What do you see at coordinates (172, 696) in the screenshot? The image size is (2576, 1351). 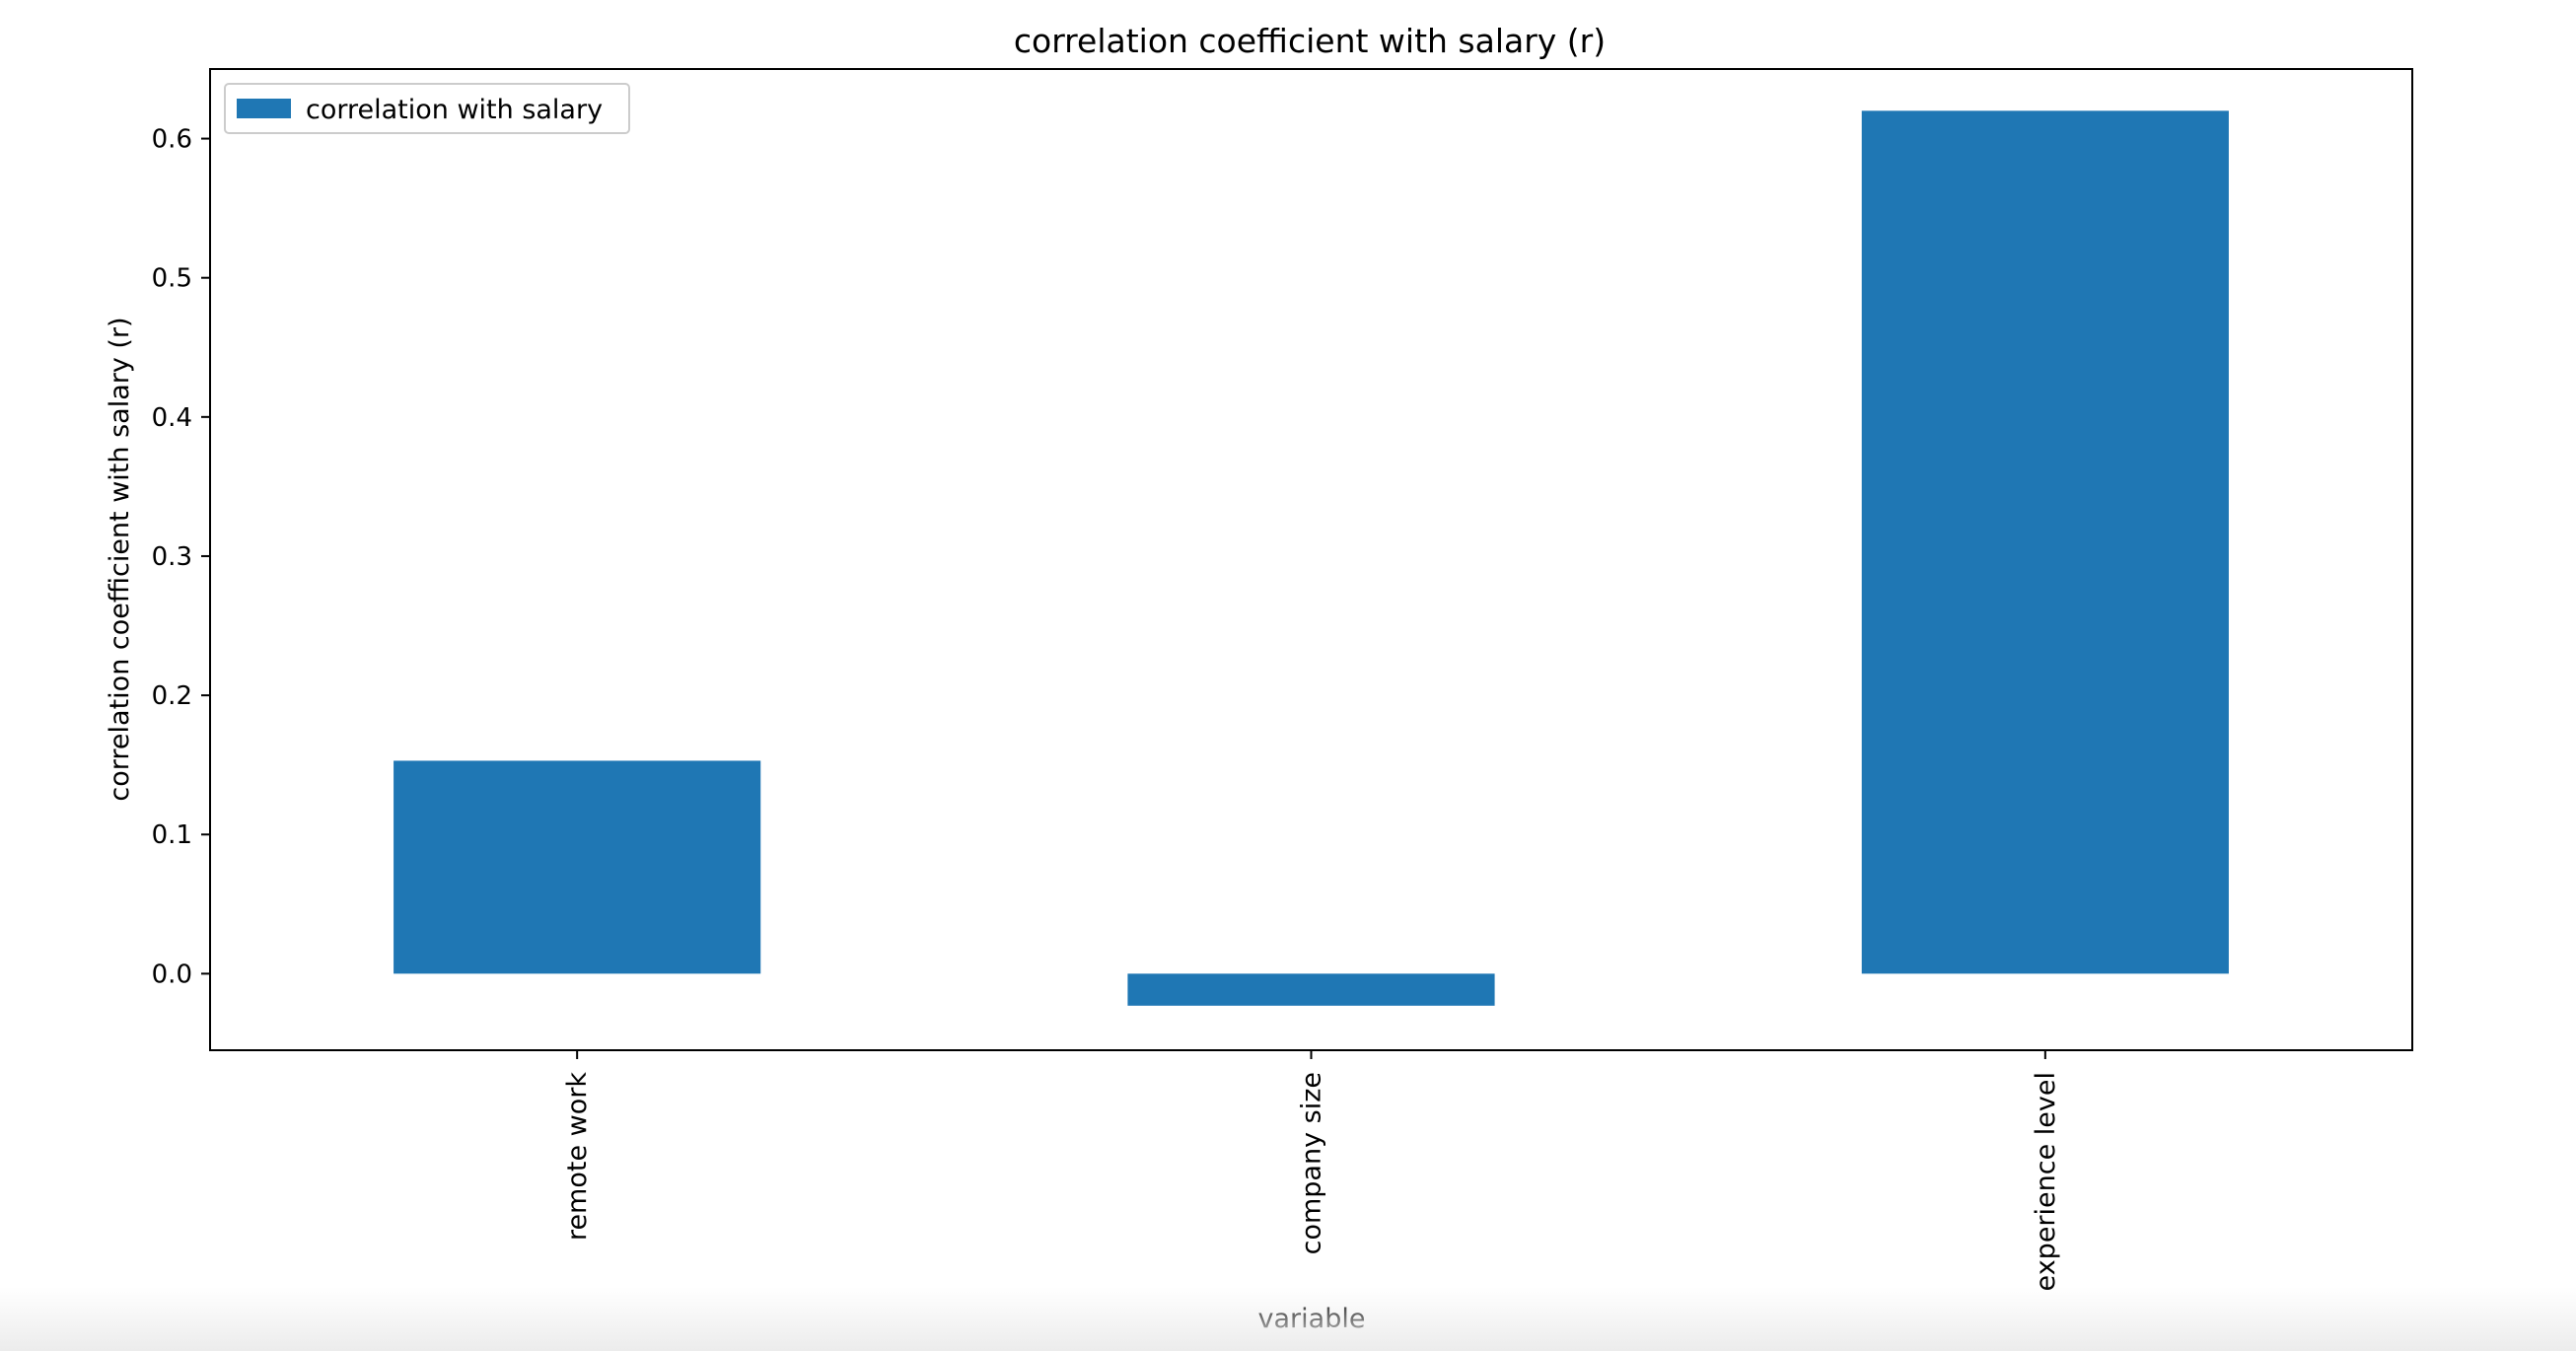 I see `y-tick-label: 0.2` at bounding box center [172, 696].